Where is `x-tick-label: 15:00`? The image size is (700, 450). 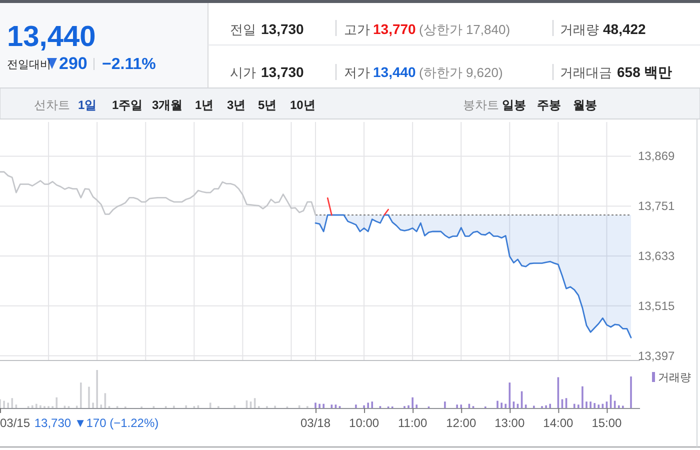 x-tick-label: 15:00 is located at coordinates (607, 423).